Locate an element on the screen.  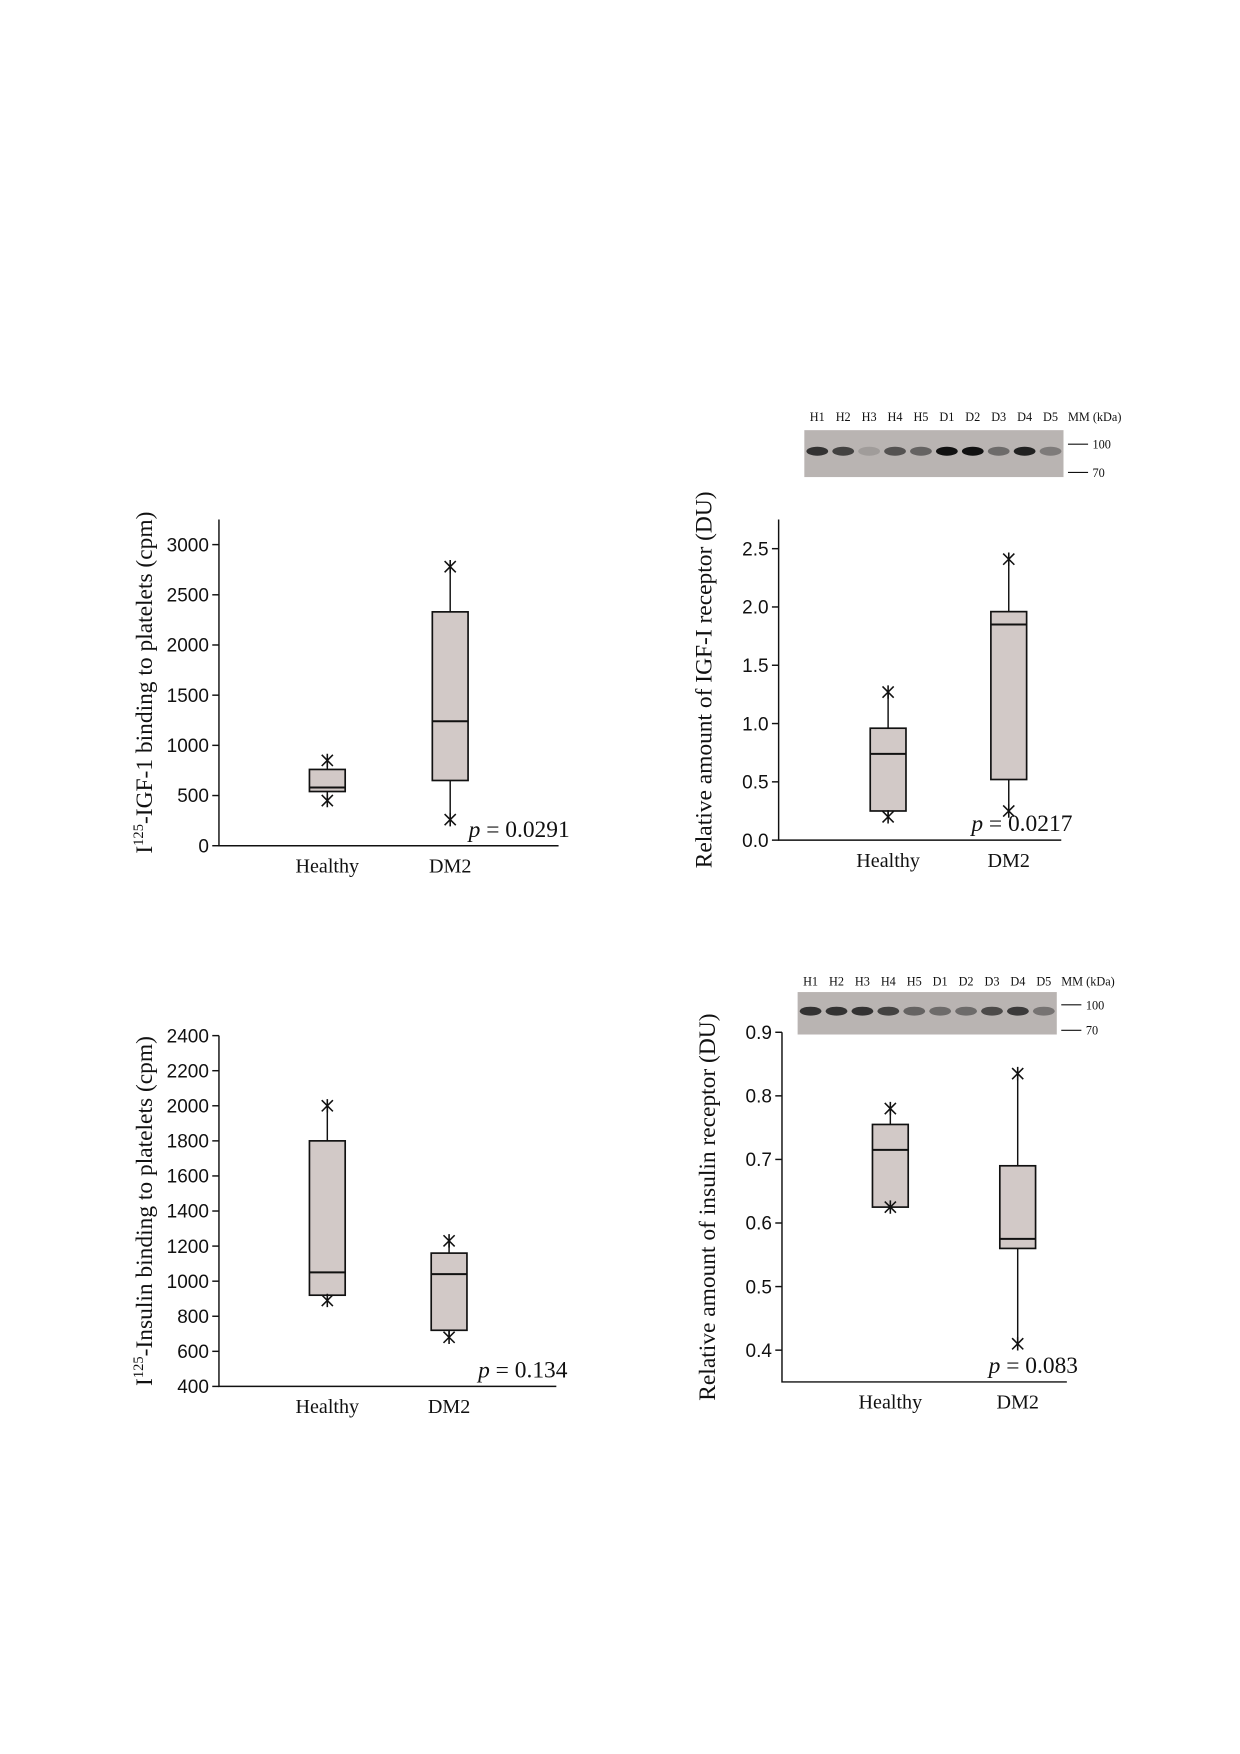
lane-label: H2 is located at coordinates (843, 417).